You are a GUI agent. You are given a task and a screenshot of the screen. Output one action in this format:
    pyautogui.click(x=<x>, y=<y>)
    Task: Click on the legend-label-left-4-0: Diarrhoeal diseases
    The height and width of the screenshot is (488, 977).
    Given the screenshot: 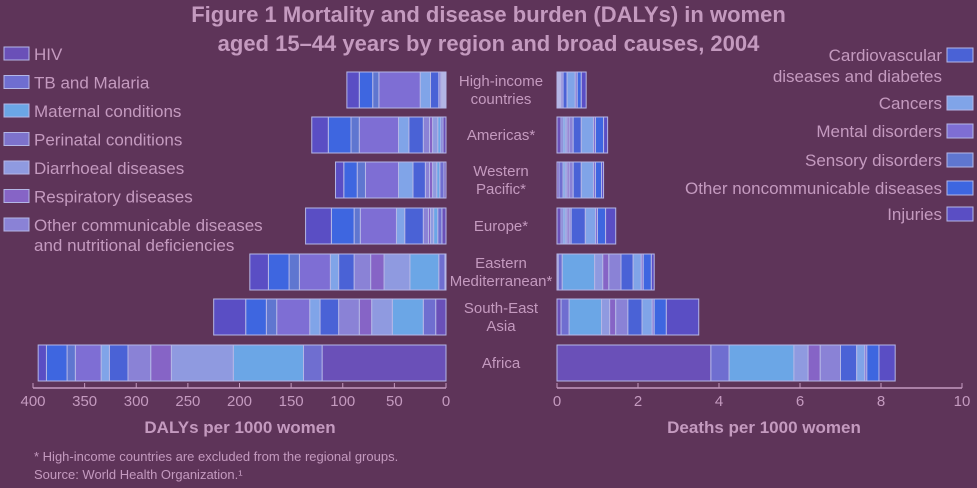 What is the action you would take?
    pyautogui.click(x=109, y=168)
    